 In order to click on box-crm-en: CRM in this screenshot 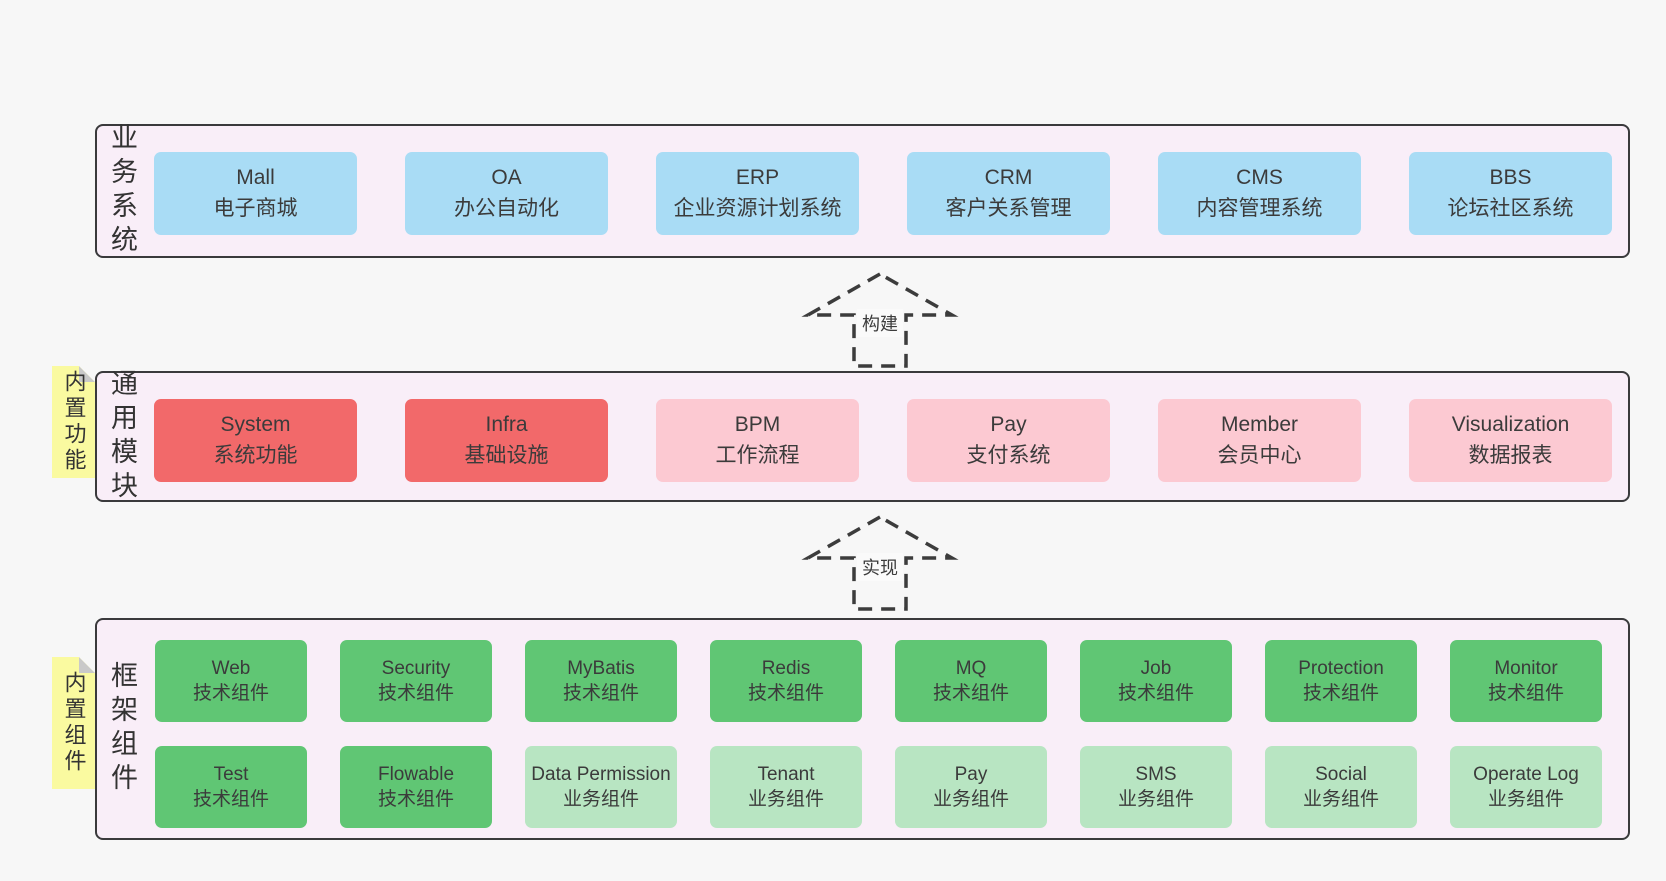, I will do `click(1008, 178)`.